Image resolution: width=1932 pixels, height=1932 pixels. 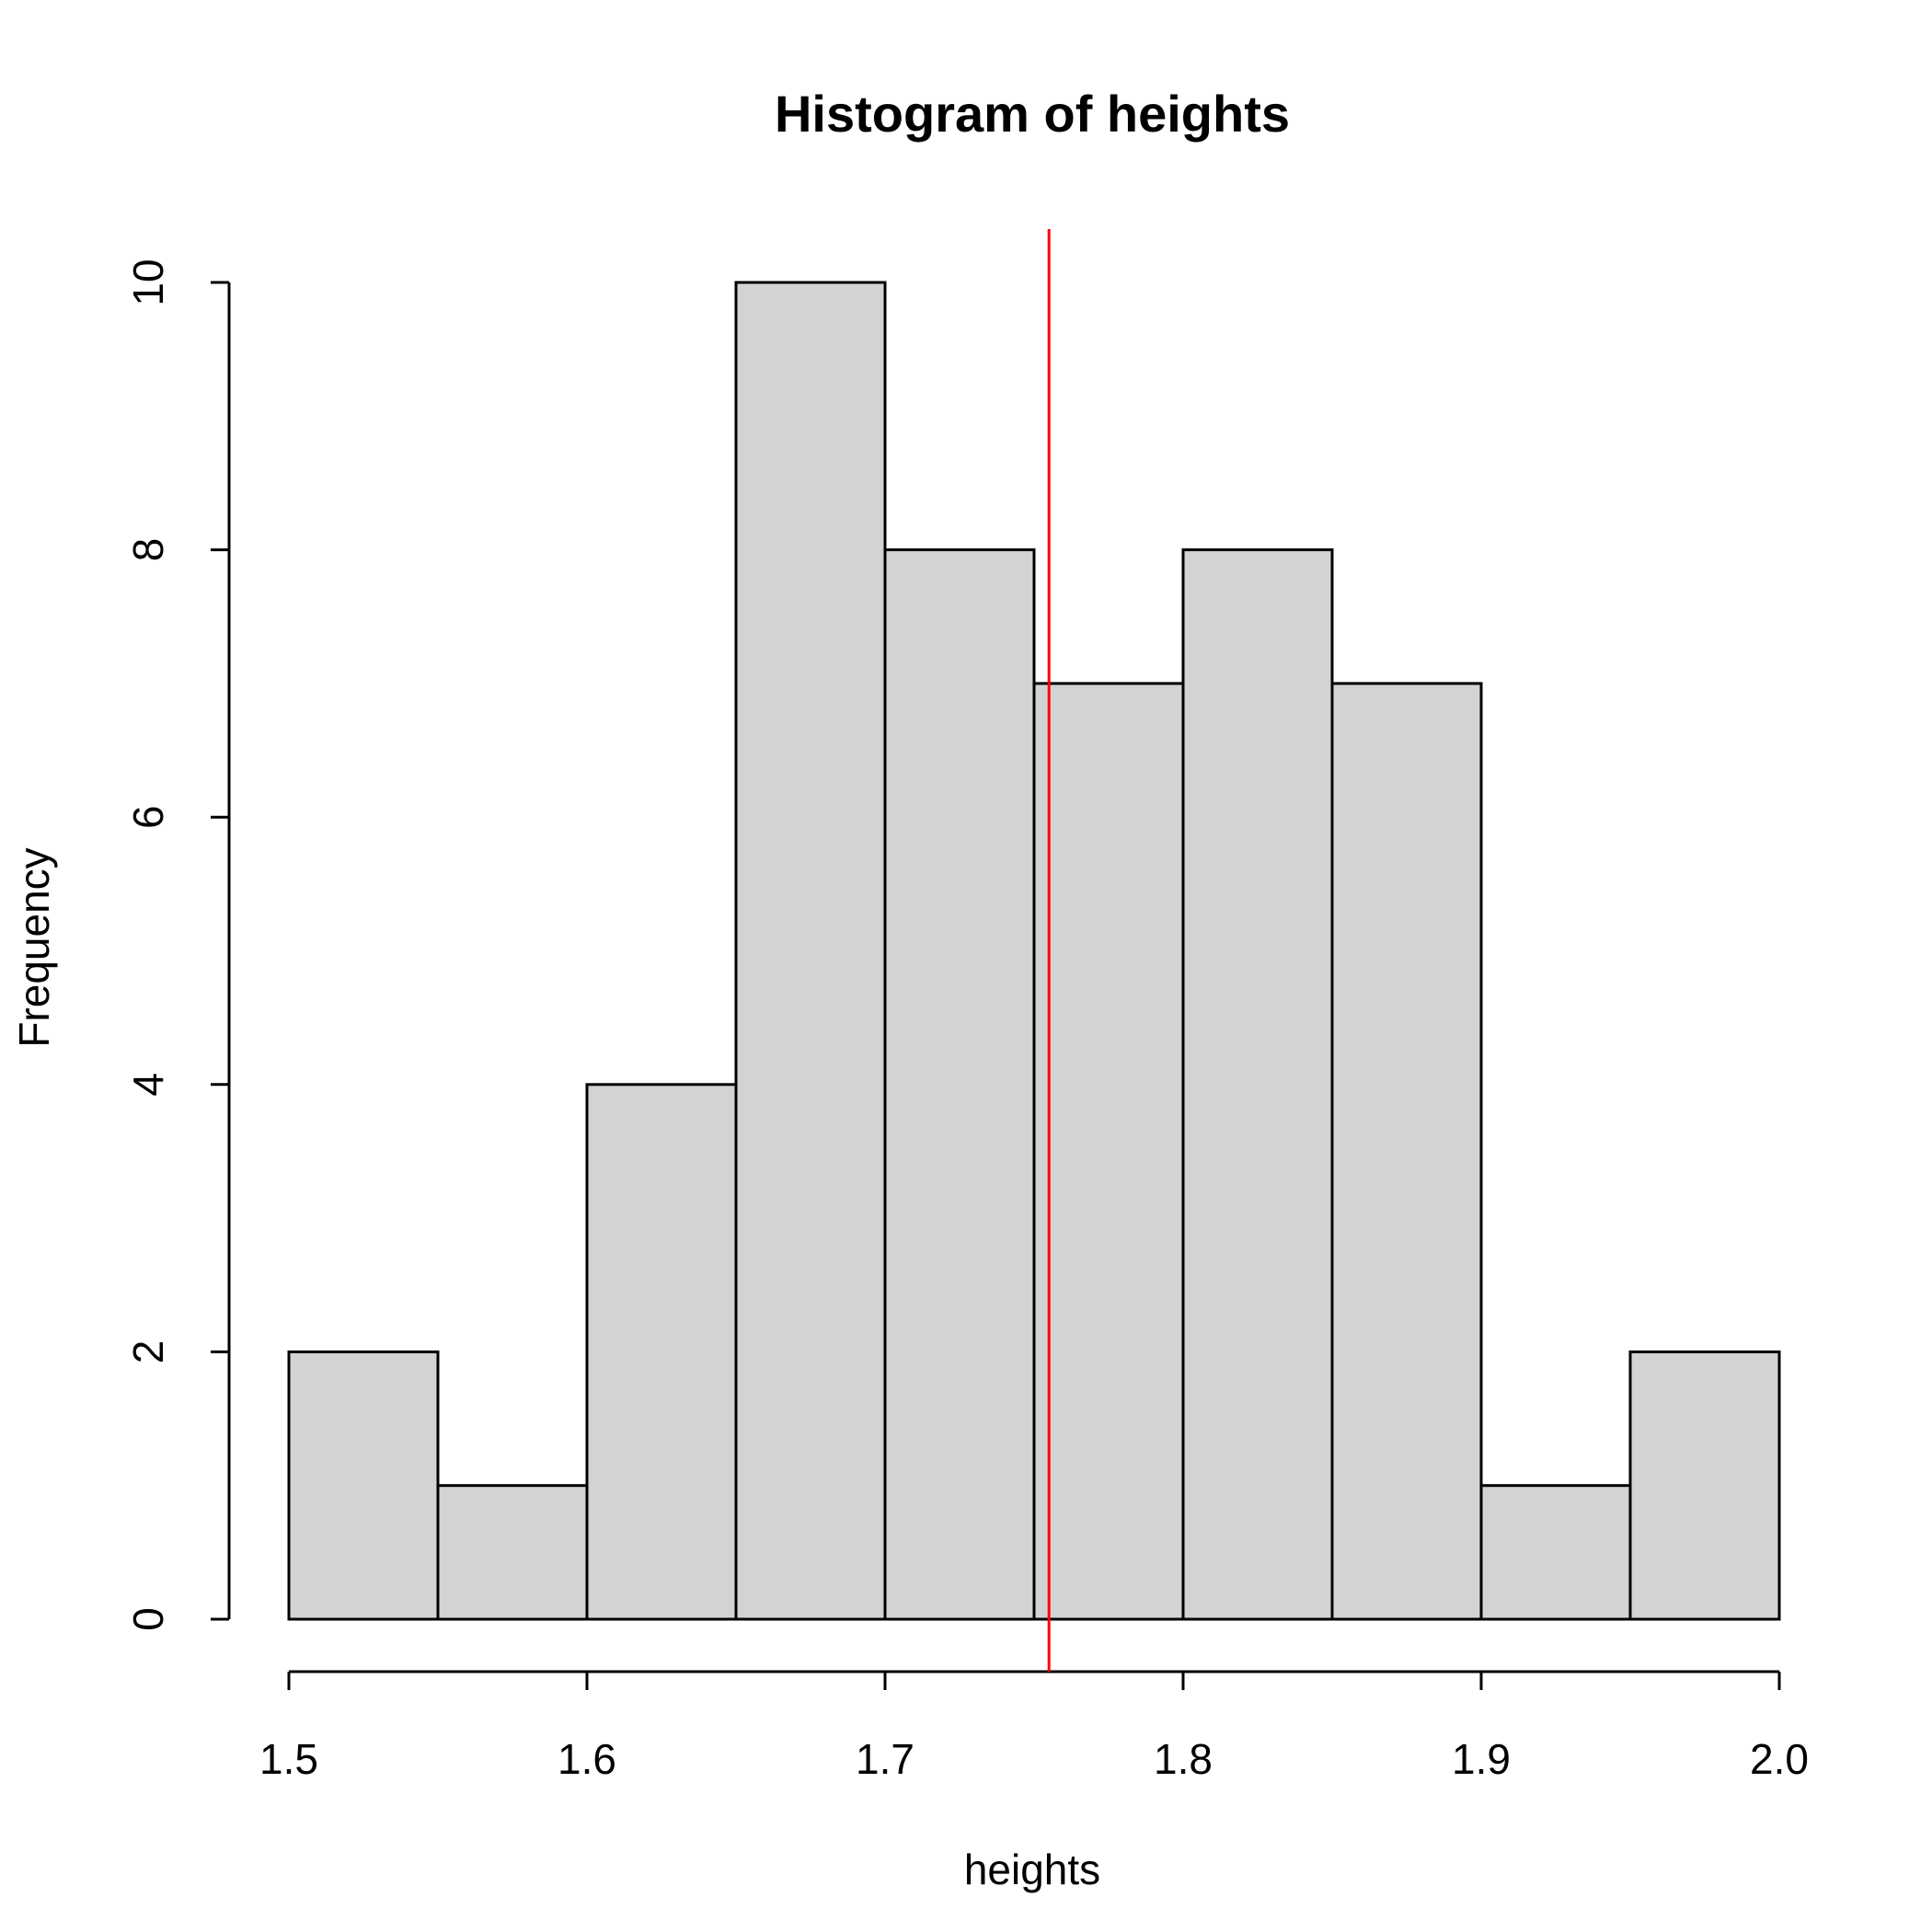 I want to click on x-tick-label-2.0: 2.0, so click(x=1779, y=1759).